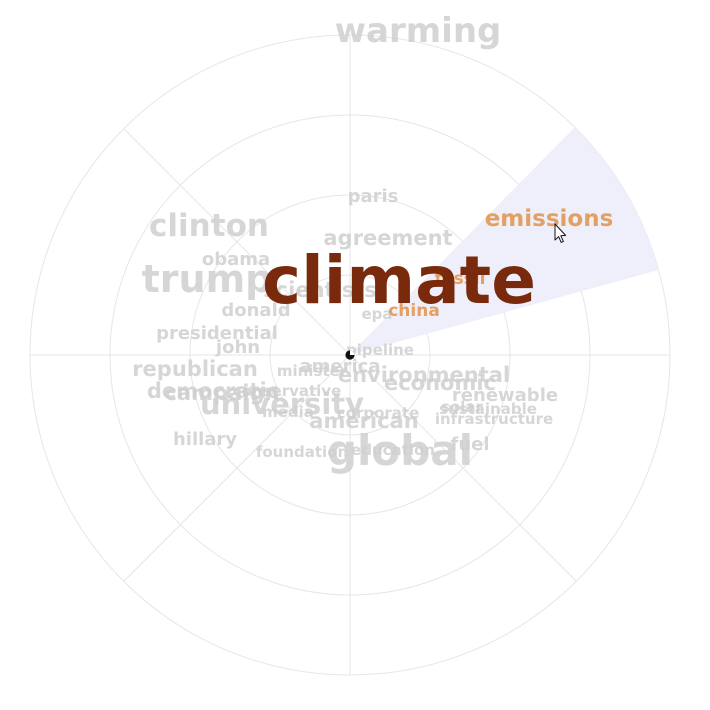  I want to click on word-obama: obama, so click(236, 259).